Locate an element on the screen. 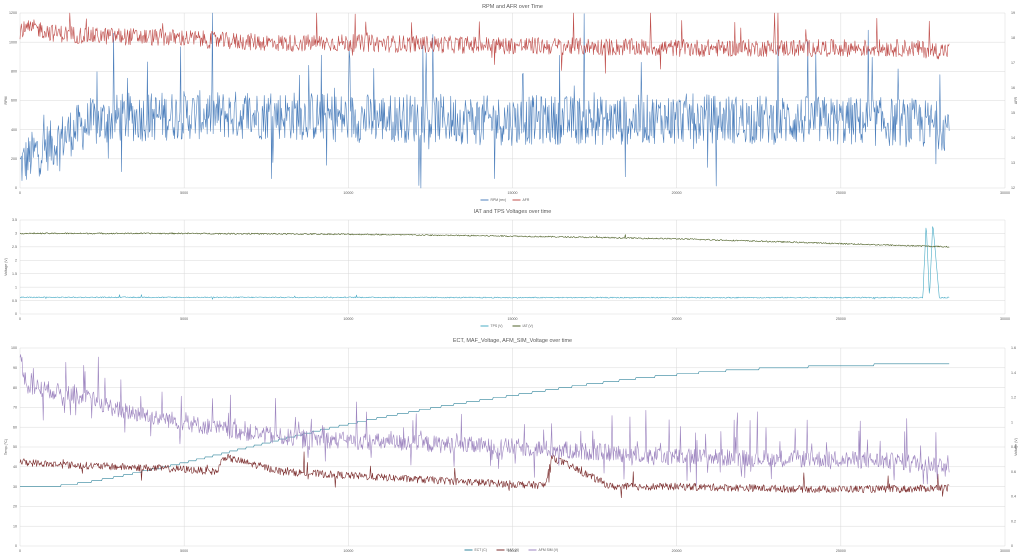 The image size is (1024, 554). y-tick-label: 800 is located at coordinates (14, 72).